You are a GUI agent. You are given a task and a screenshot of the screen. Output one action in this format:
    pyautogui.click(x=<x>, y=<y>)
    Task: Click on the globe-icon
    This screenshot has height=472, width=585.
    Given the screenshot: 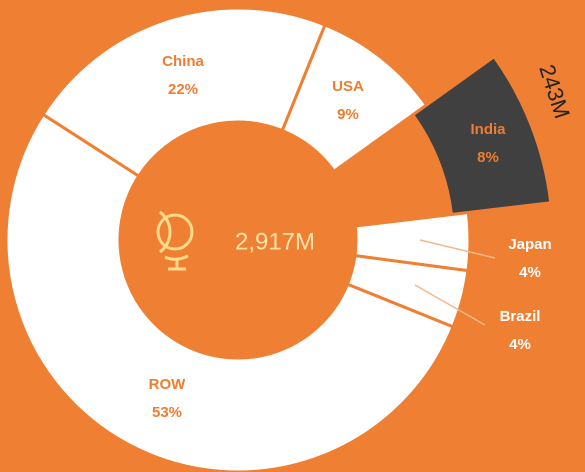 What is the action you would take?
    pyautogui.click(x=175, y=240)
    